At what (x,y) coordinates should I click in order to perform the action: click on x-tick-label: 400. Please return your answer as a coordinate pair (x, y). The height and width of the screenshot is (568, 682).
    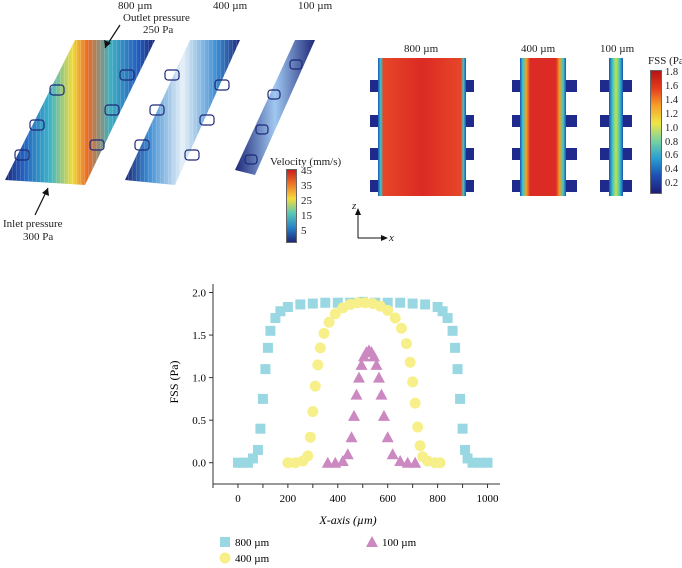
    Looking at the image, I should click on (338, 499).